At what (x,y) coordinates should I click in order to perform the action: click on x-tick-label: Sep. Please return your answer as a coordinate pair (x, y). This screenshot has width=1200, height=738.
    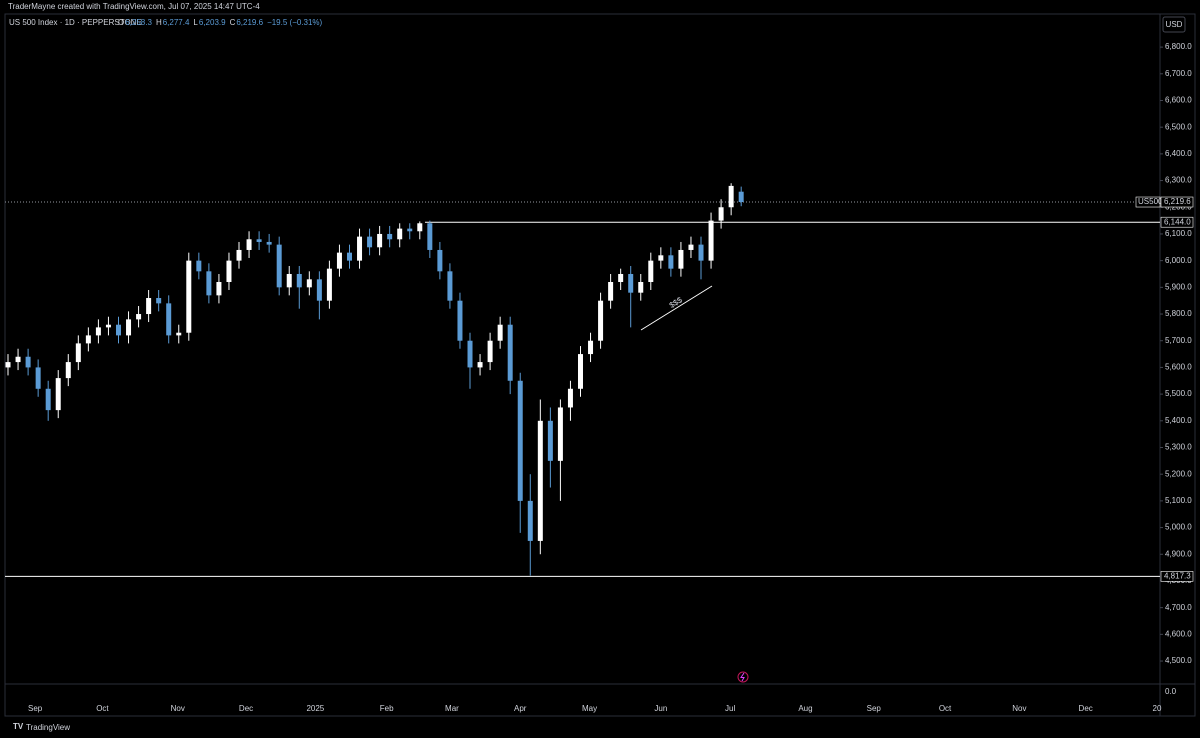
    Looking at the image, I should click on (35, 708).